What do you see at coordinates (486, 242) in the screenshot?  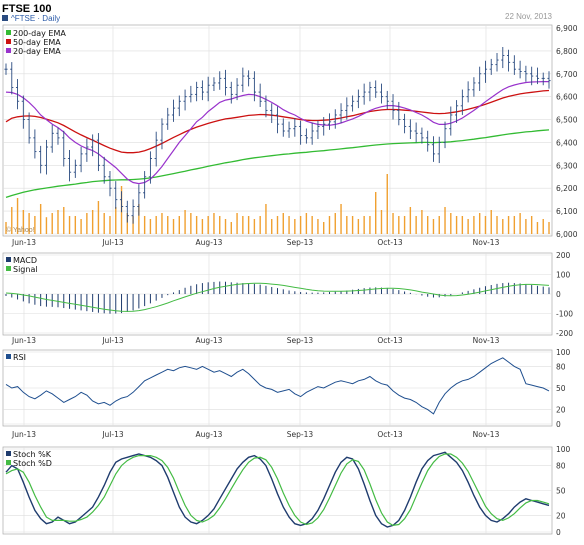 I see `month-label: Nov-13` at bounding box center [486, 242].